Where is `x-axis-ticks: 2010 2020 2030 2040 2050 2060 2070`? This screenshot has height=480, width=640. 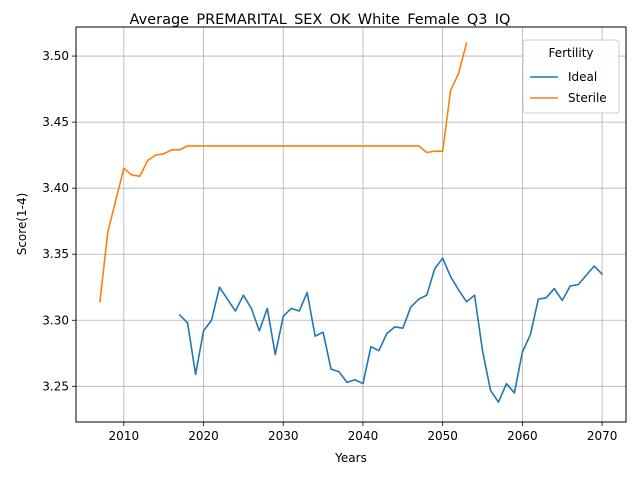 x-axis-ticks: 2010 2020 2030 2040 2050 2060 2070 is located at coordinates (363, 432).